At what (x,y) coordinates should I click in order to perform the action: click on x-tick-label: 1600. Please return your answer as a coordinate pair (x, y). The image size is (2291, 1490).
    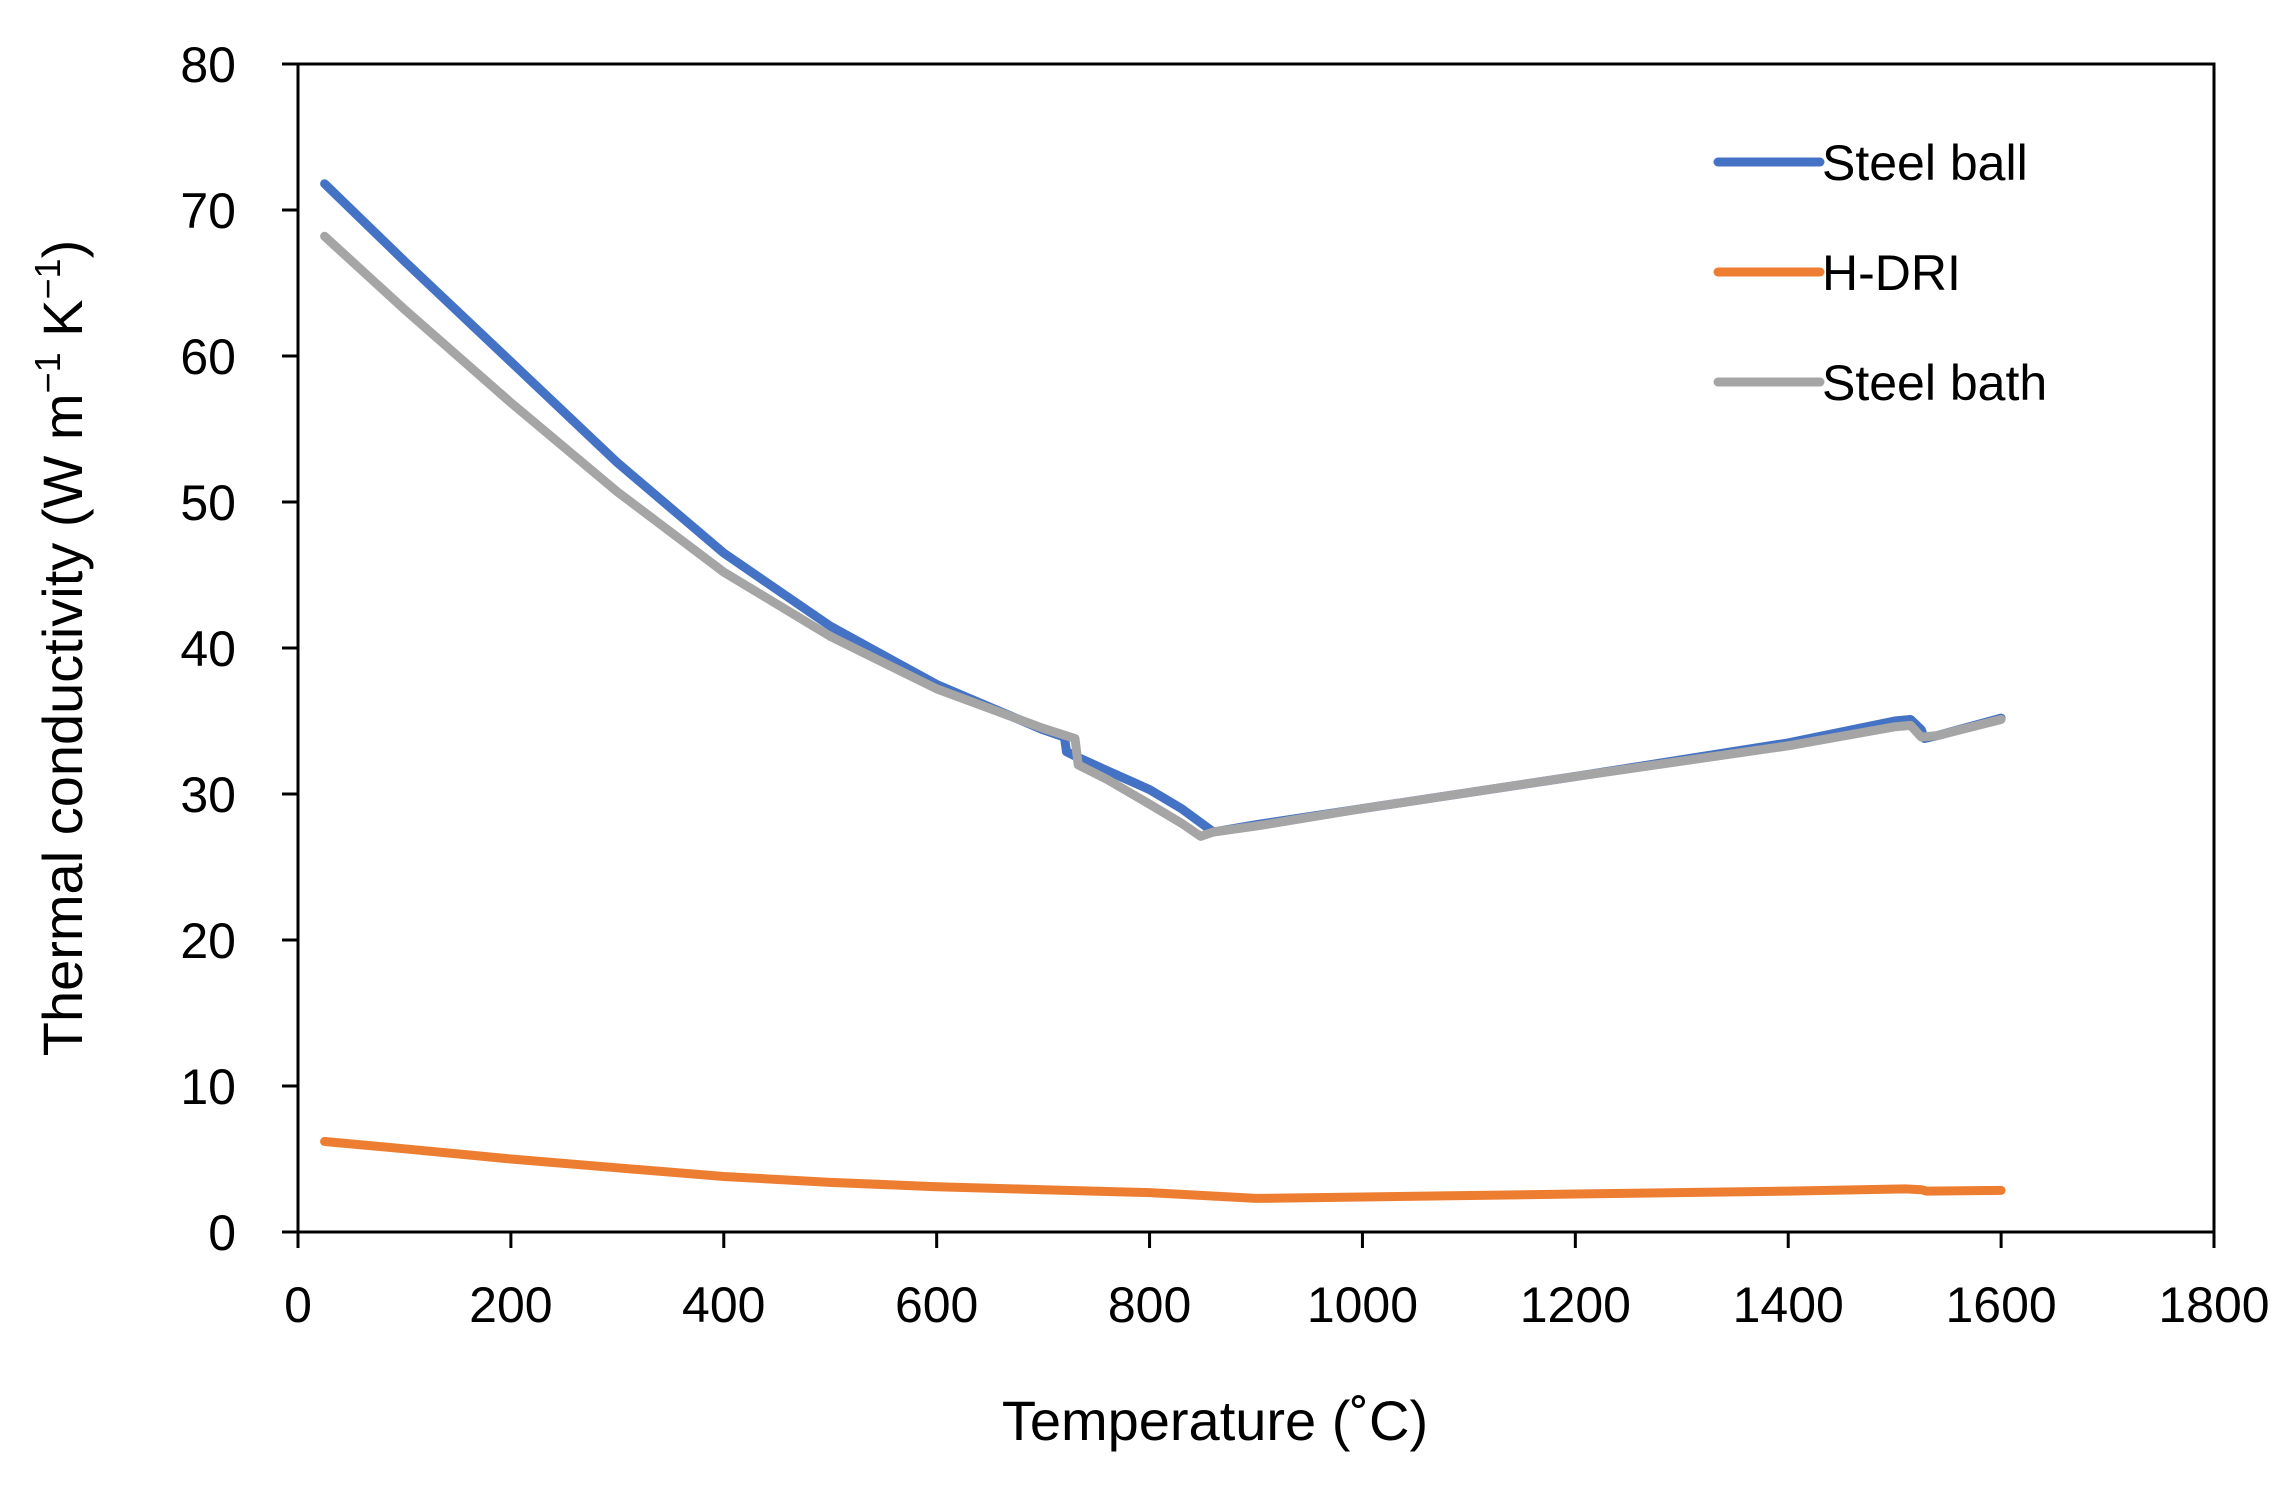
    Looking at the image, I should click on (2000, 1305).